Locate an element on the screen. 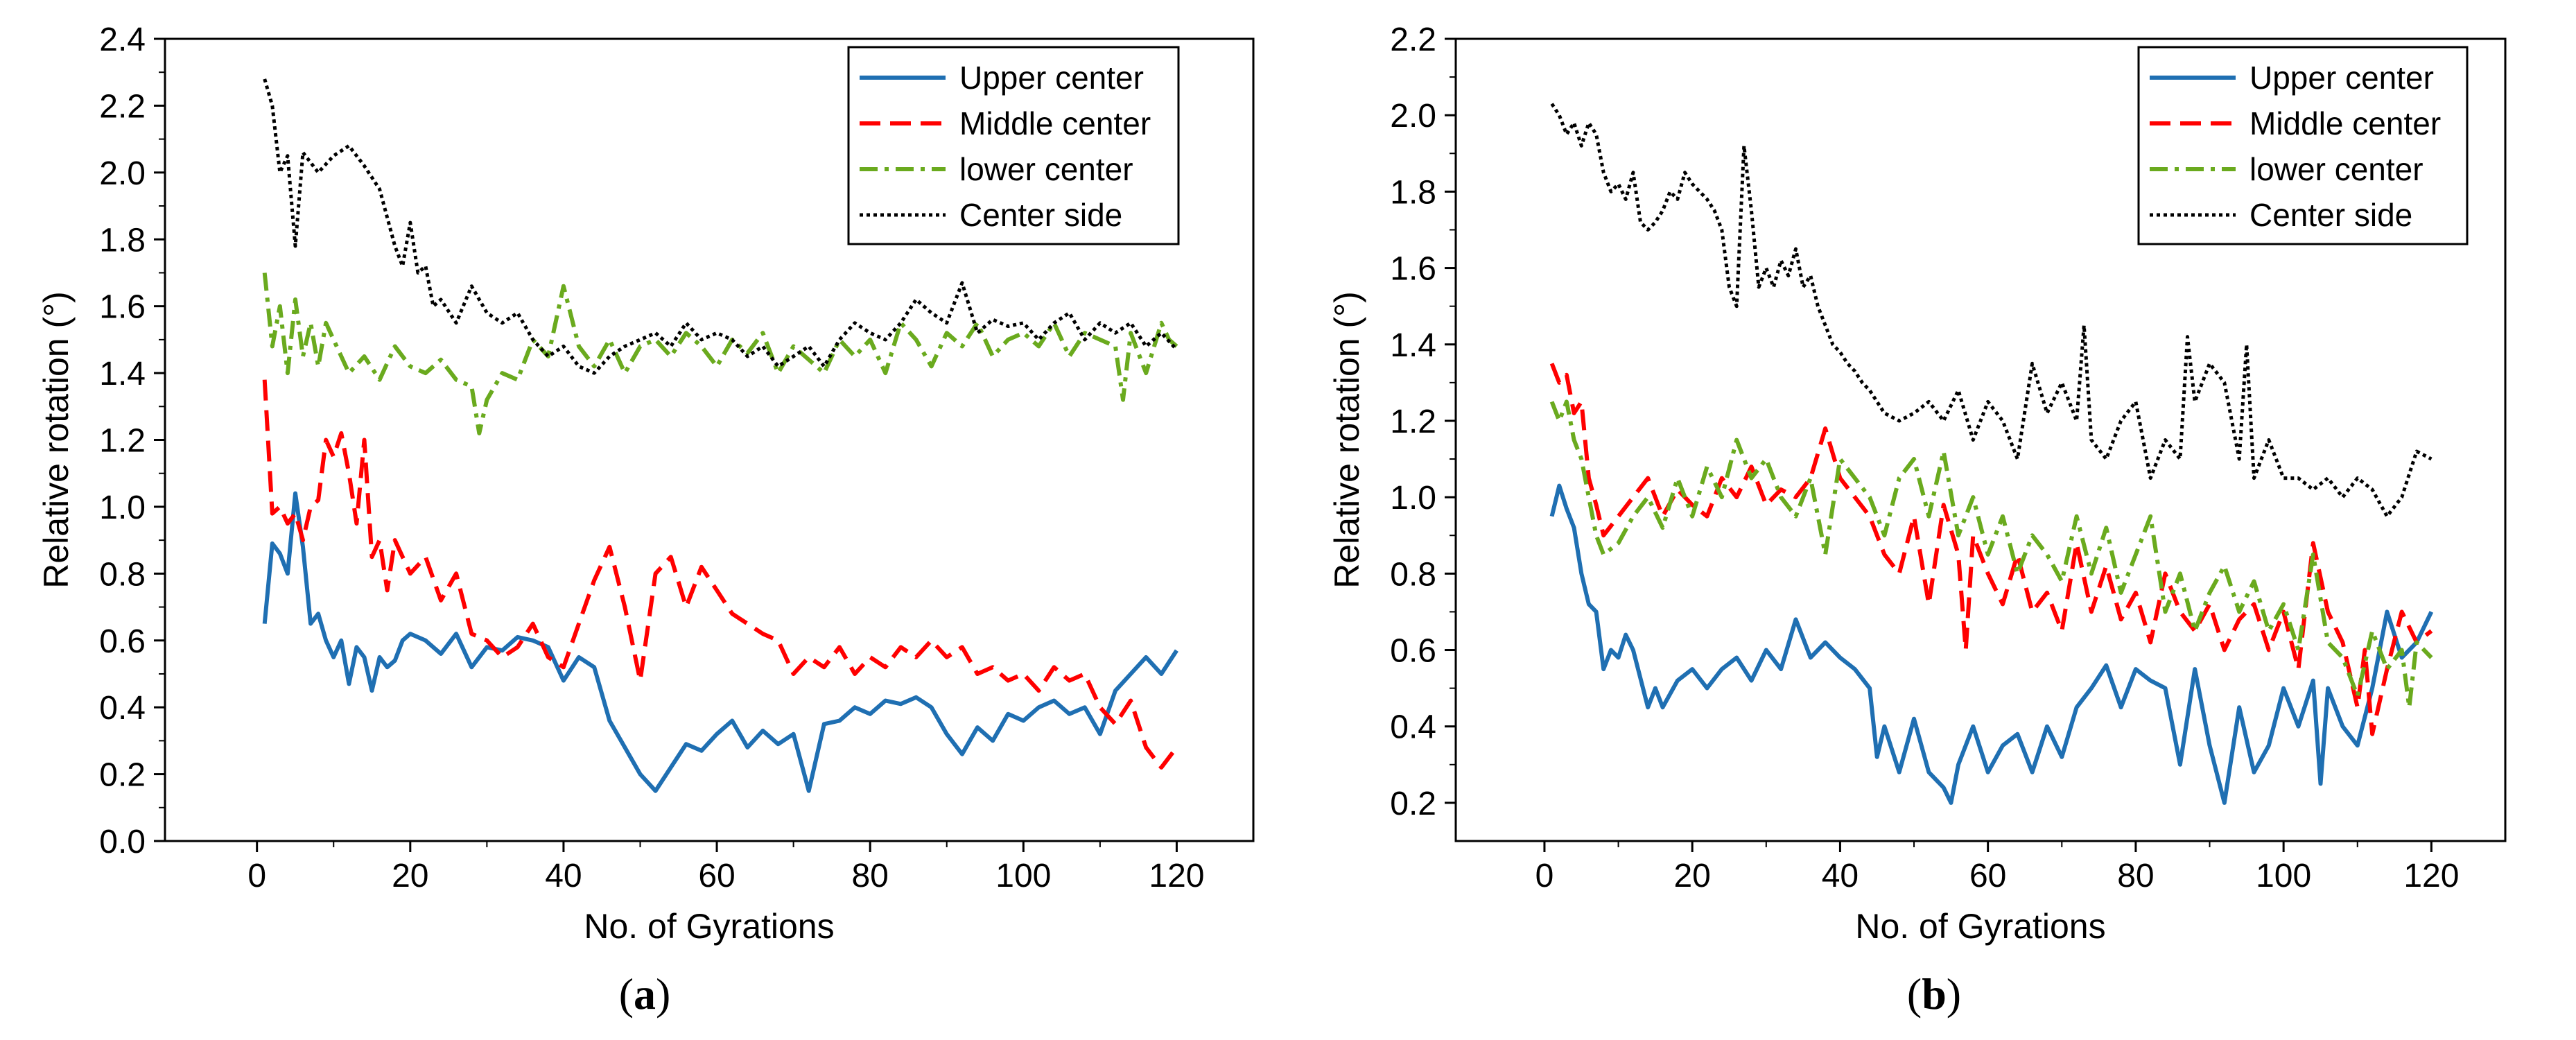  panel-label: (b) is located at coordinates (1934, 994).